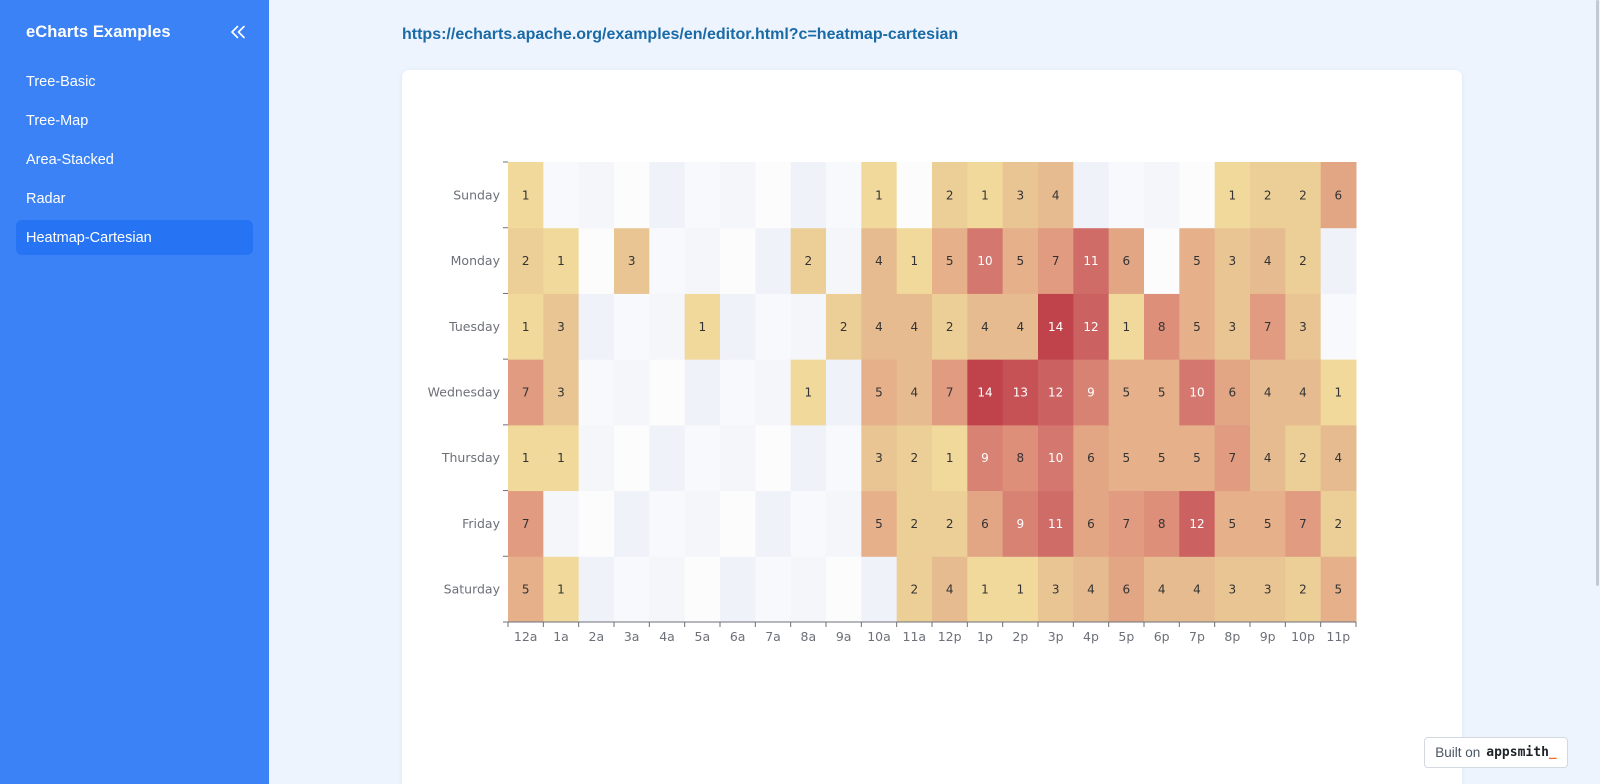 The height and width of the screenshot is (784, 1600). Describe the element at coordinates (134, 198) in the screenshot. I see `sidebar-item-radar: Radar` at that location.